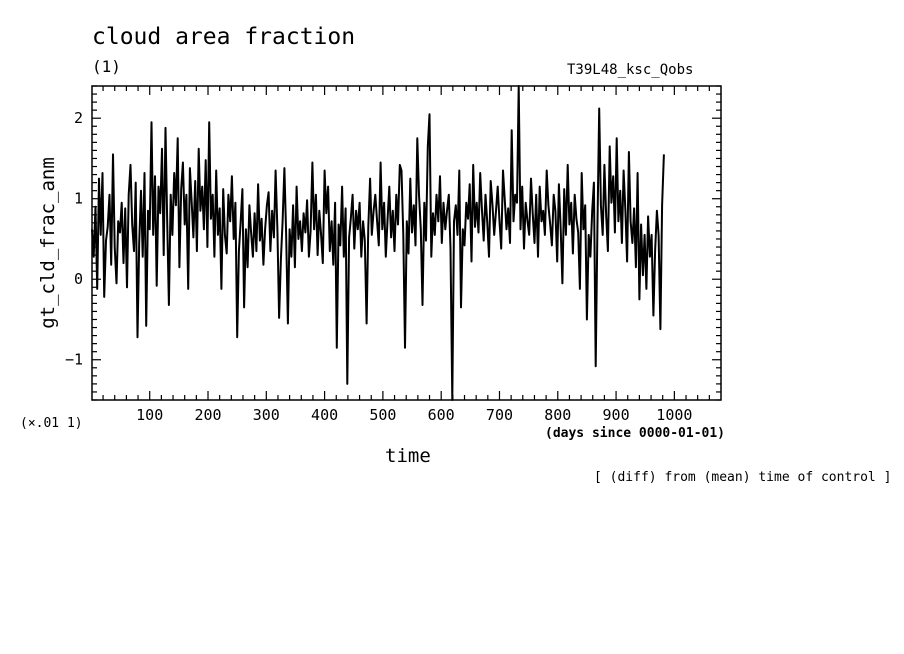 This screenshot has height=654, width=904. I want to click on x-tick-label: 700, so click(499, 415).